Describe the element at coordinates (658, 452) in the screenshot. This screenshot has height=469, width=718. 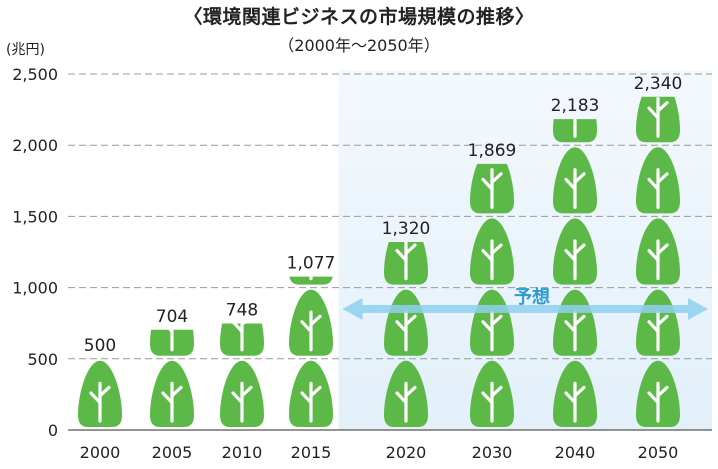
I see `x-tick-label: 2050` at that location.